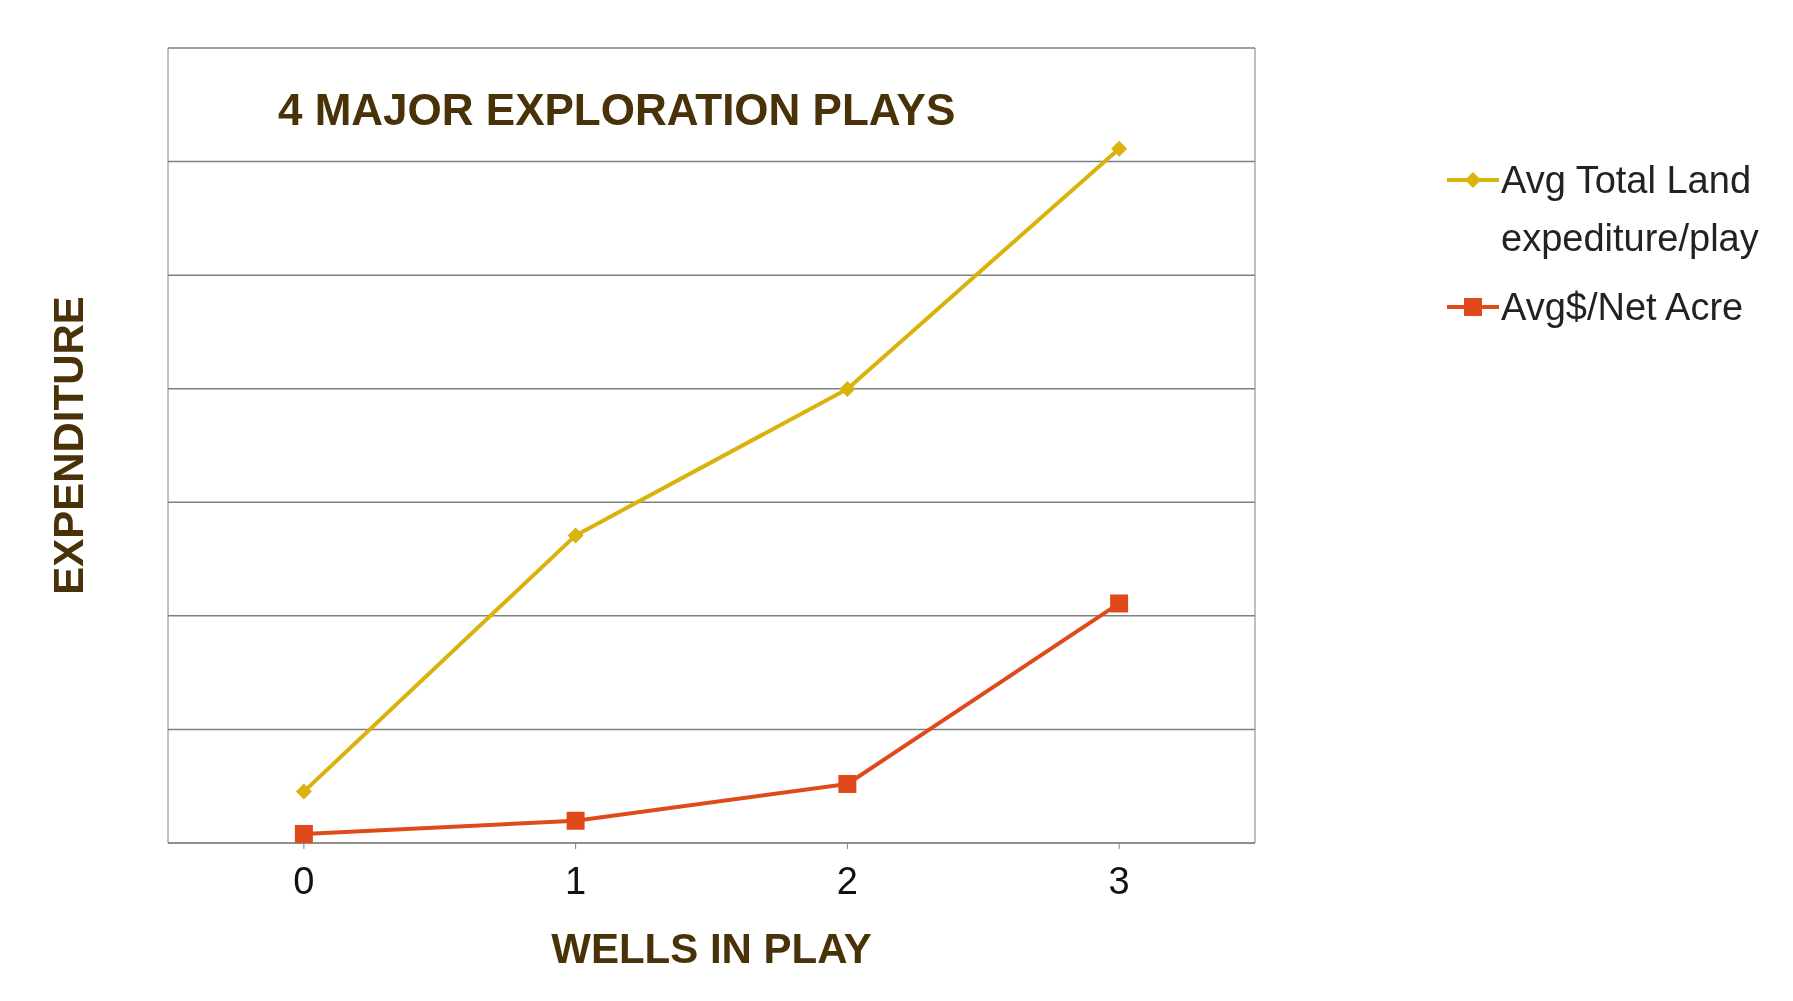 This screenshot has height=1001, width=1793. What do you see at coordinates (576, 880) in the screenshot?
I see `x-tick-label: 1` at bounding box center [576, 880].